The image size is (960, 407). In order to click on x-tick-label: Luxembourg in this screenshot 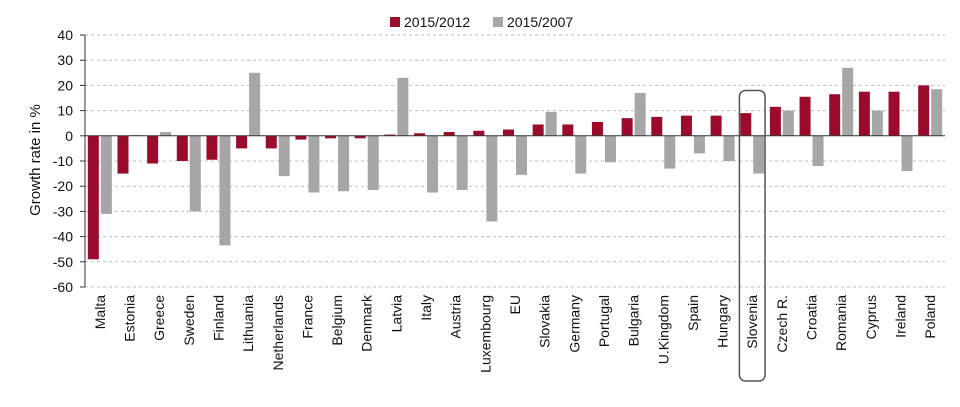, I will do `click(485, 334)`.